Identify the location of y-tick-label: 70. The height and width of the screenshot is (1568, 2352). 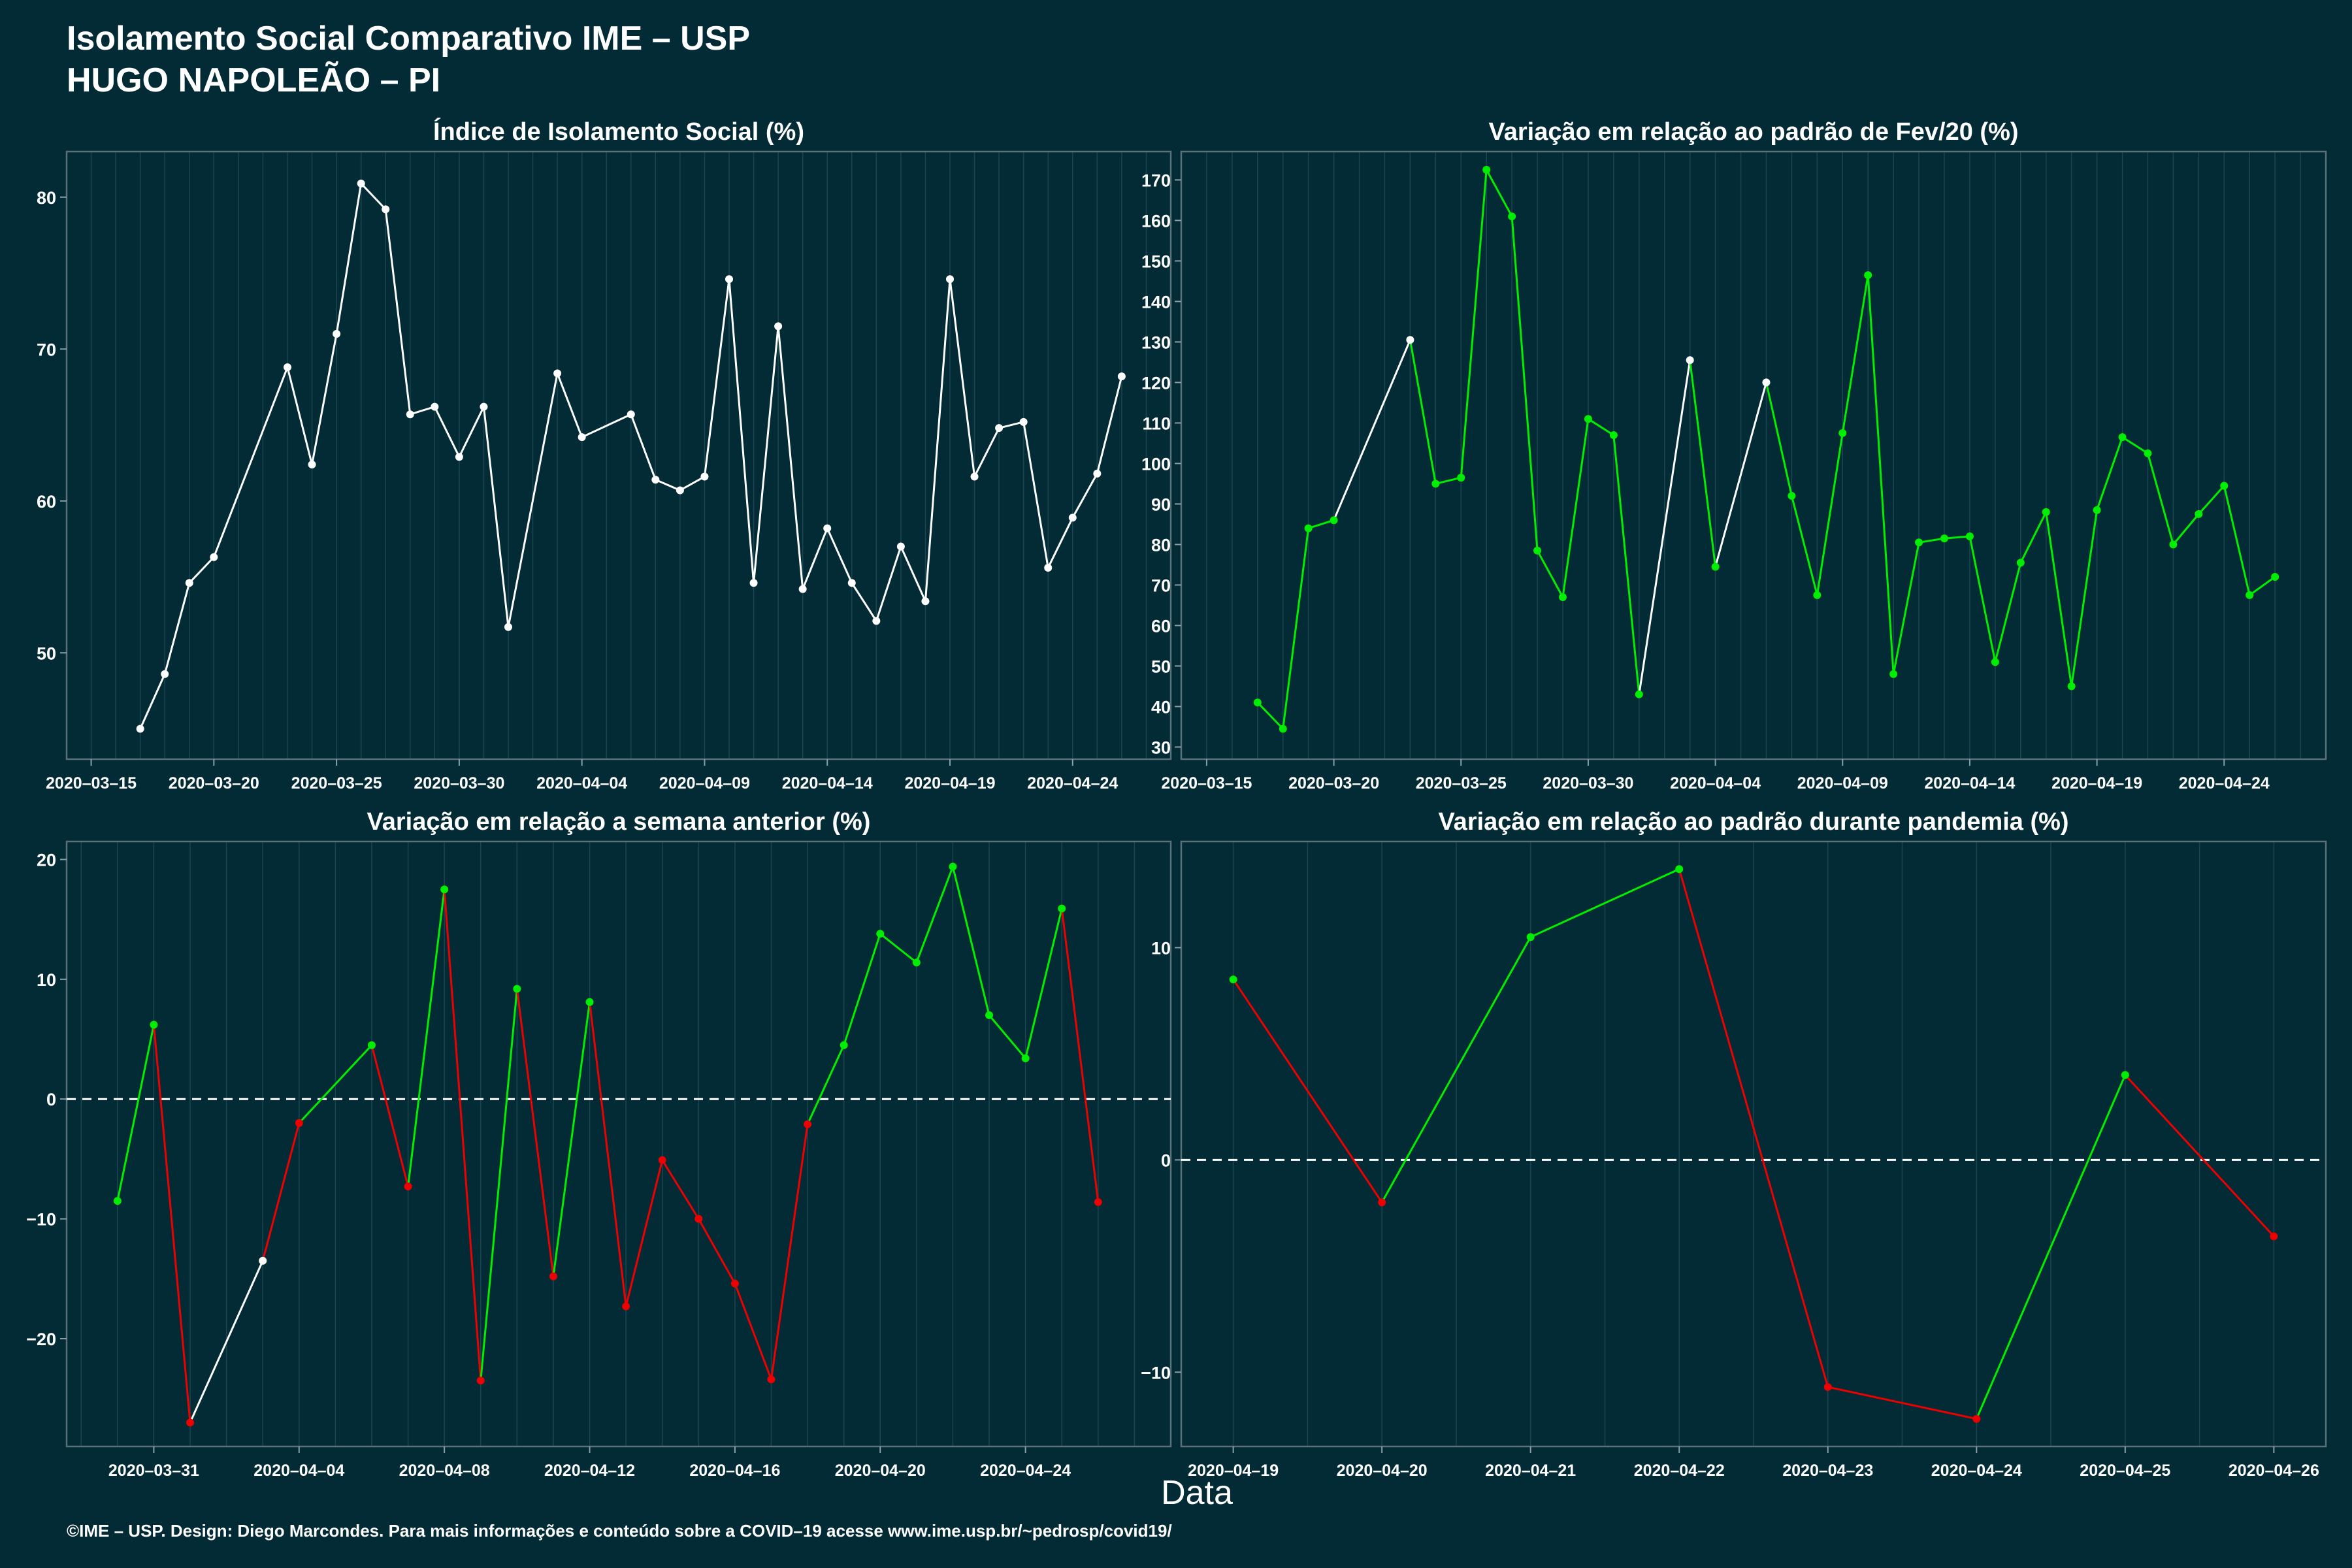
(46, 349).